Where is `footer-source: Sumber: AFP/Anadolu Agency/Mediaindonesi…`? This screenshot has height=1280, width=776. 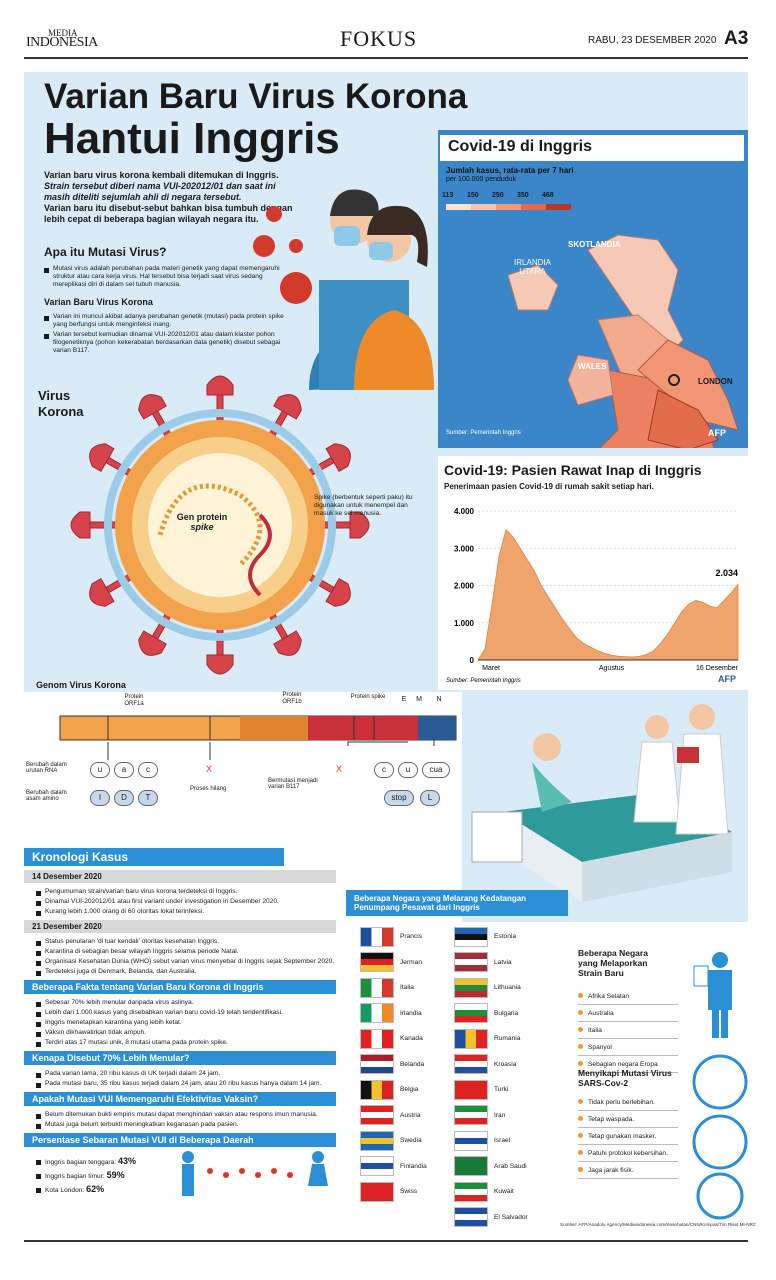 footer-source: Sumber: AFP/Anadolu Agency/Mediaindonesi… is located at coordinates (658, 1224).